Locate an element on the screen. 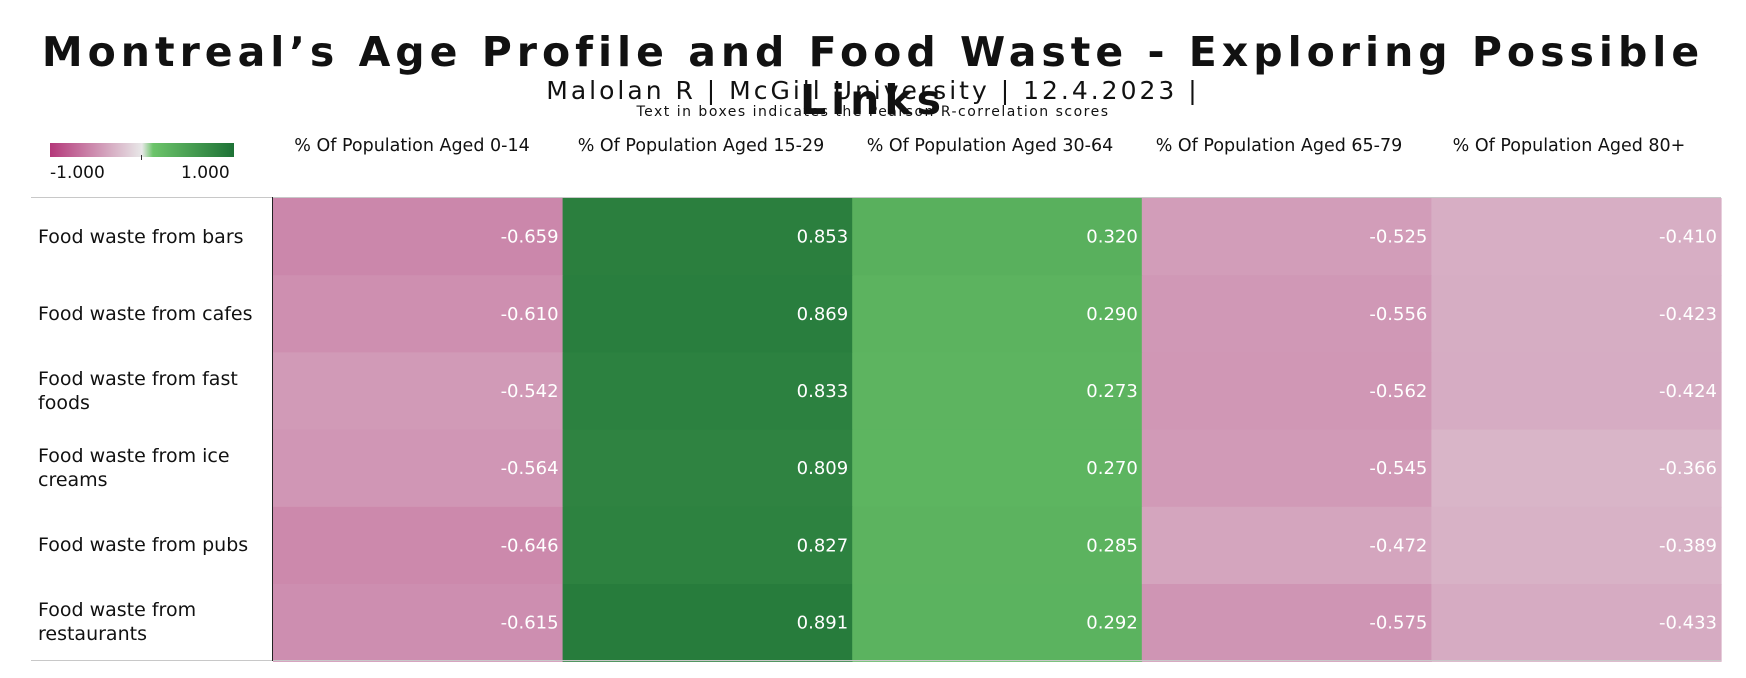 Image resolution: width=1746 pixels, height=678 pixels. heatmap-cell-r4-c4 is located at coordinates (1576, 545).